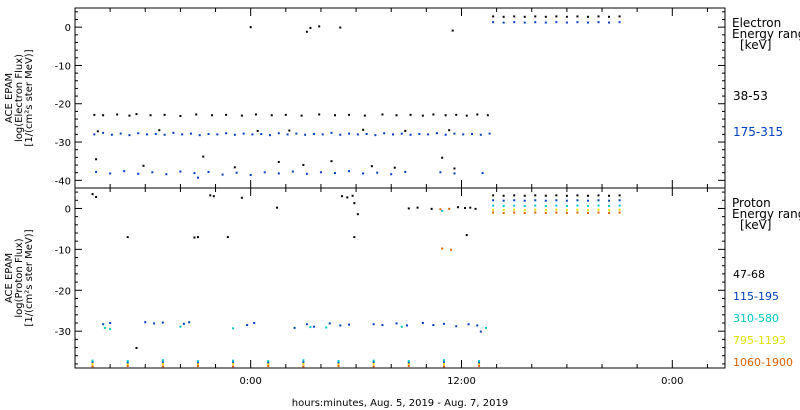 Image resolution: width=800 pixels, height=410 pixels. I want to click on proton-ytick-label: -30, so click(63, 332).